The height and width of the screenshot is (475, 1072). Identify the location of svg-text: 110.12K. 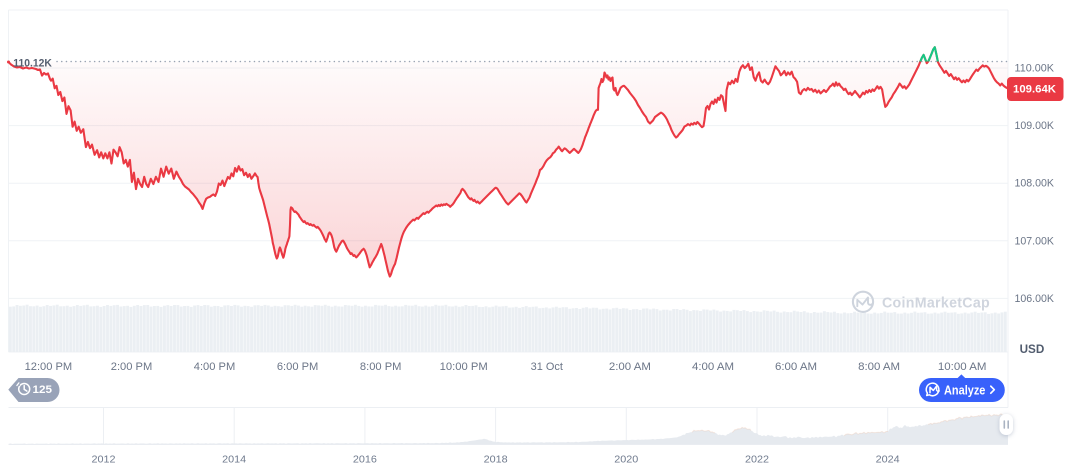
(32, 63).